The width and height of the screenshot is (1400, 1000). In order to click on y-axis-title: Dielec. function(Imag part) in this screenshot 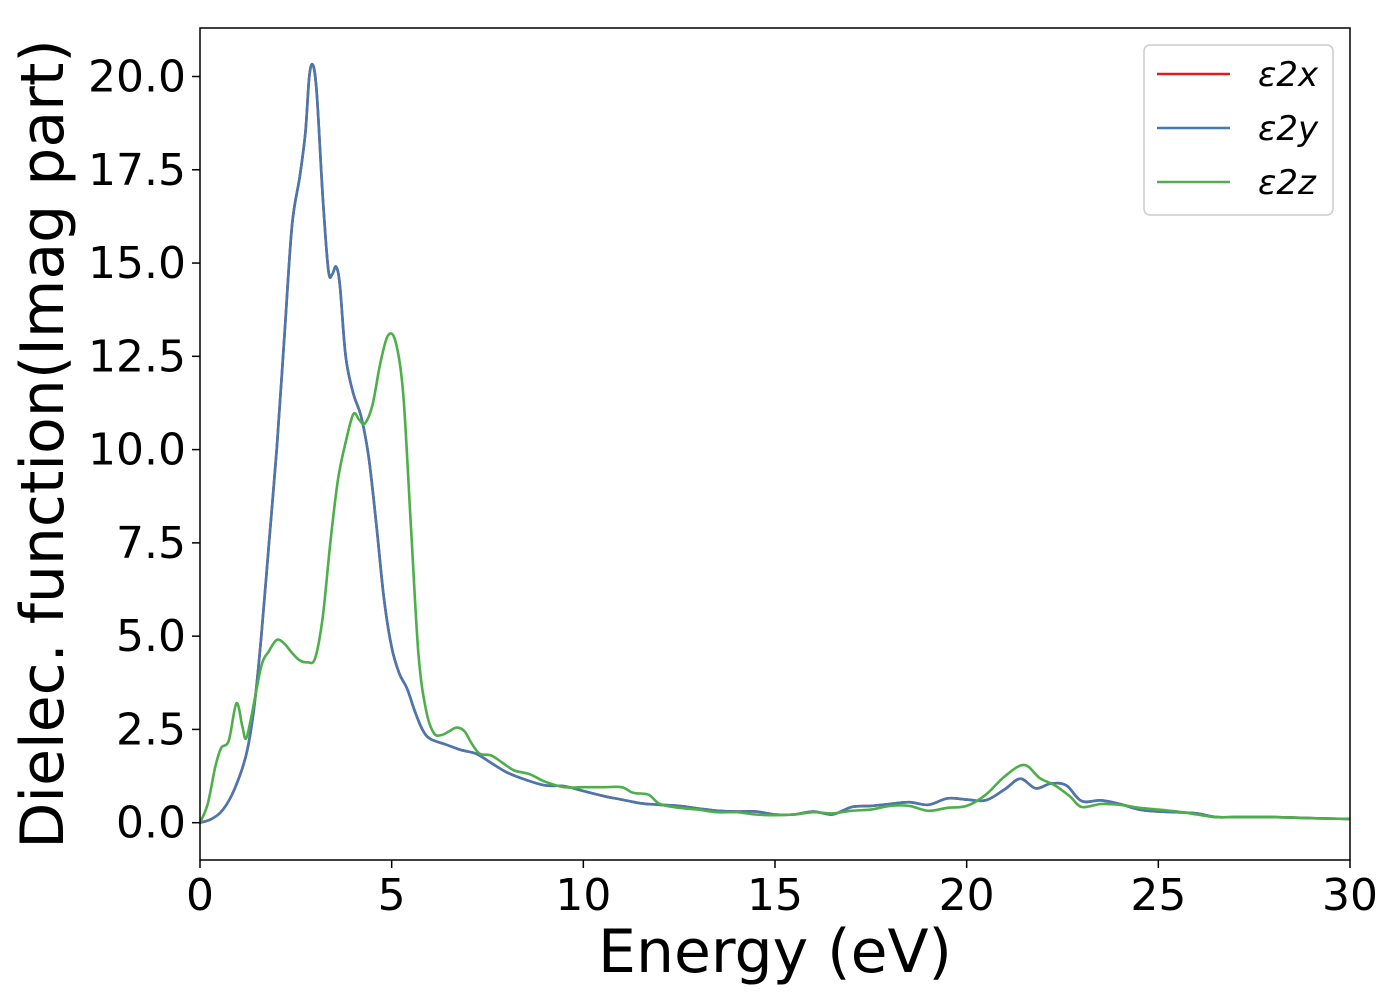, I will do `click(43, 444)`.